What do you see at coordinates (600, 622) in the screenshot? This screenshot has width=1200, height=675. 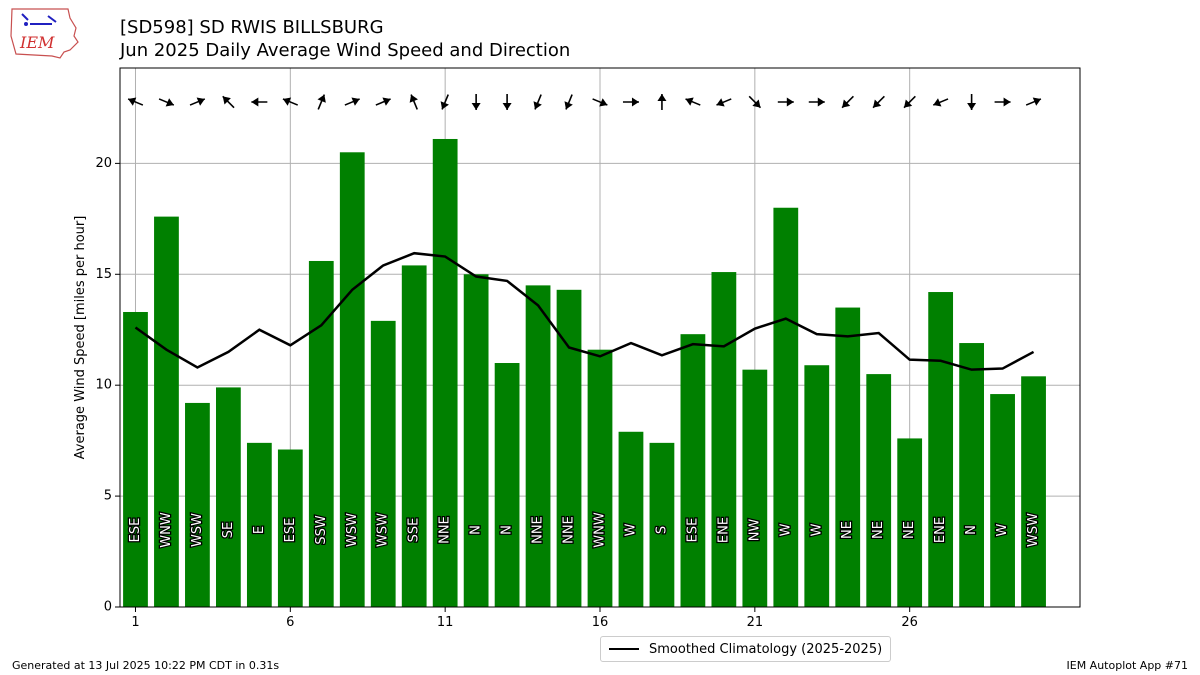 I see `x-tick-label: 16` at bounding box center [600, 622].